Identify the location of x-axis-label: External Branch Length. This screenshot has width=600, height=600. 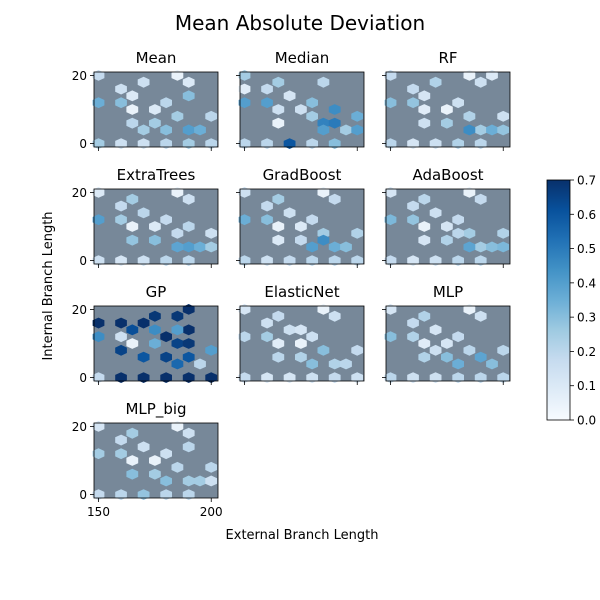
(302, 535).